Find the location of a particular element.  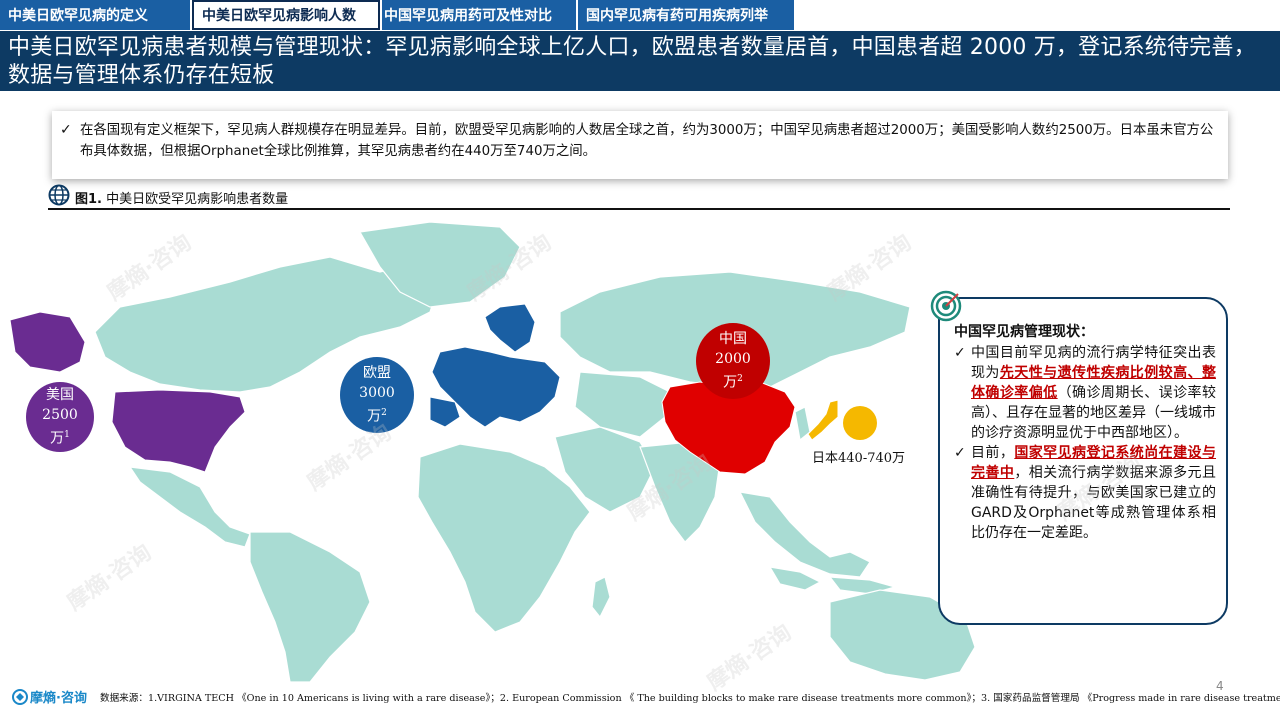

eu-unit-wrap: 万2 is located at coordinates (377, 415).